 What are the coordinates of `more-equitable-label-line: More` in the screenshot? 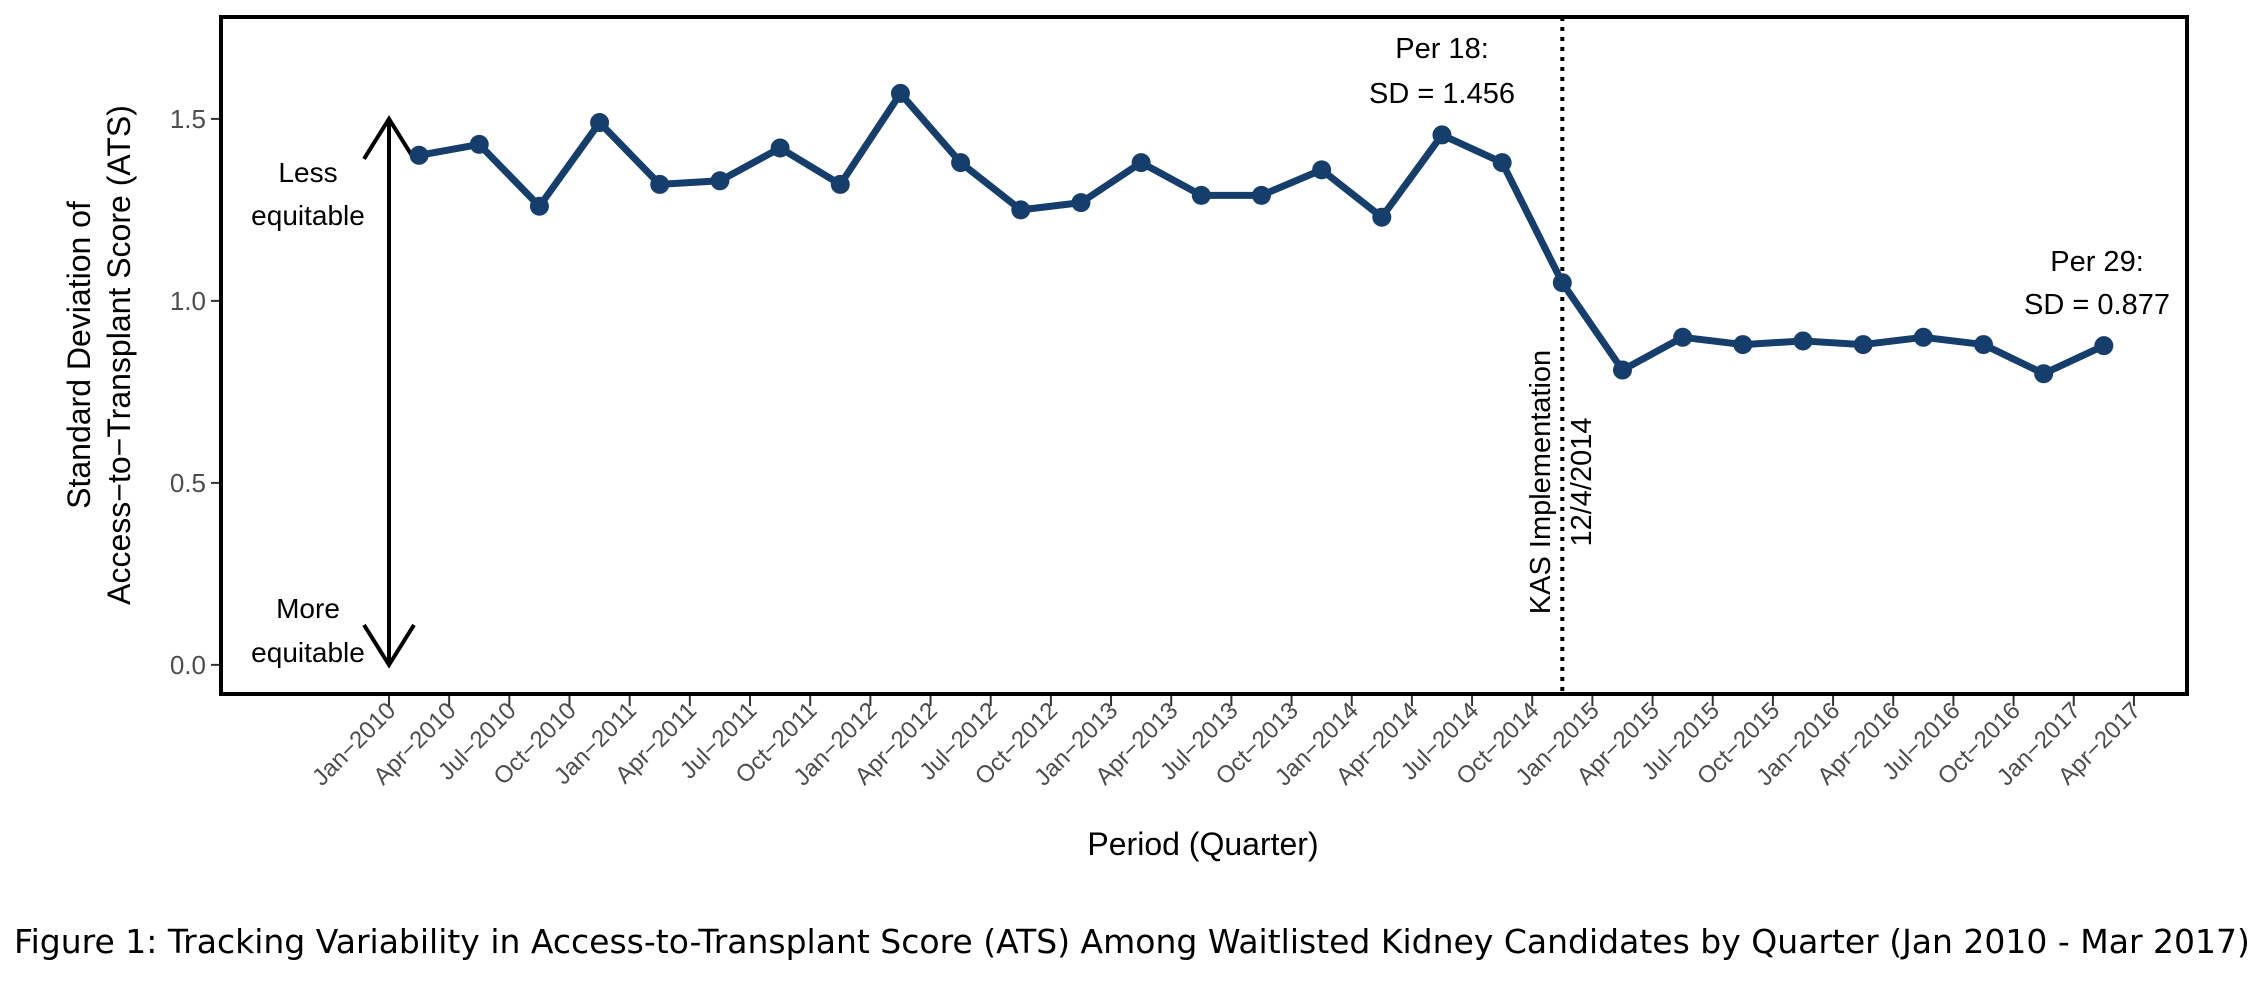 It's located at (308, 608).